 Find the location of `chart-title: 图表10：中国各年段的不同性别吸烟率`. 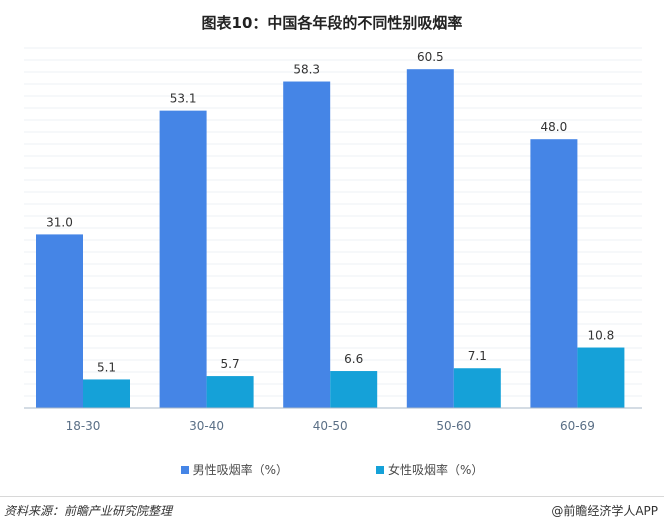

chart-title: 图表10：中国各年段的不同性别吸烟率 is located at coordinates (332, 23).